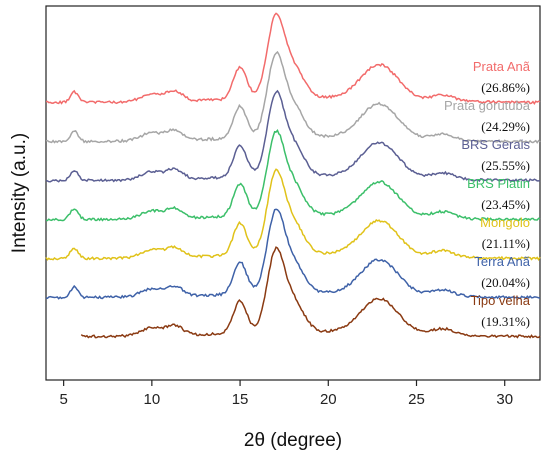 The height and width of the screenshot is (458, 550). Describe the element at coordinates (487, 105) in the screenshot. I see `series-name-label: Prata gorutuba` at that location.